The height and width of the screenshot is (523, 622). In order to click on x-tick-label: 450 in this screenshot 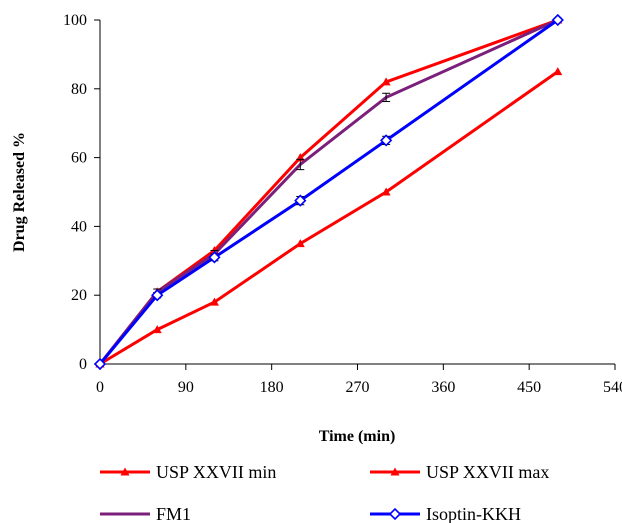, I will do `click(529, 387)`.